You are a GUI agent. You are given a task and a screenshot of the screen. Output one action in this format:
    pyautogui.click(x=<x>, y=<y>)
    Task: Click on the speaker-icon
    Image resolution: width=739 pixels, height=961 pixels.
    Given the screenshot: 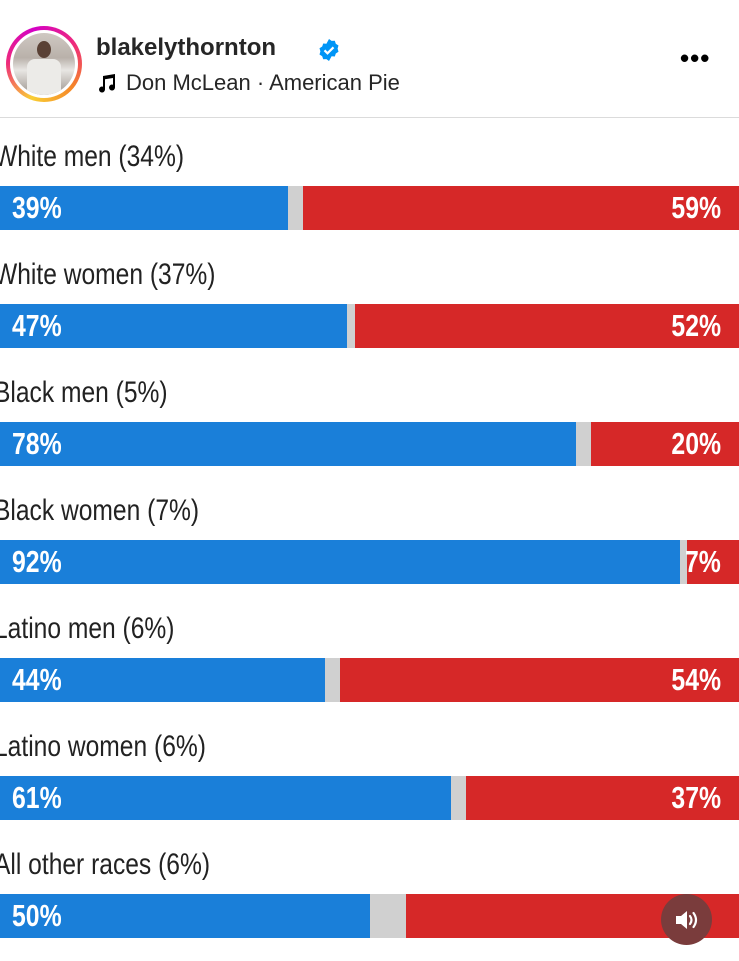 What is the action you would take?
    pyautogui.click(x=686, y=919)
    